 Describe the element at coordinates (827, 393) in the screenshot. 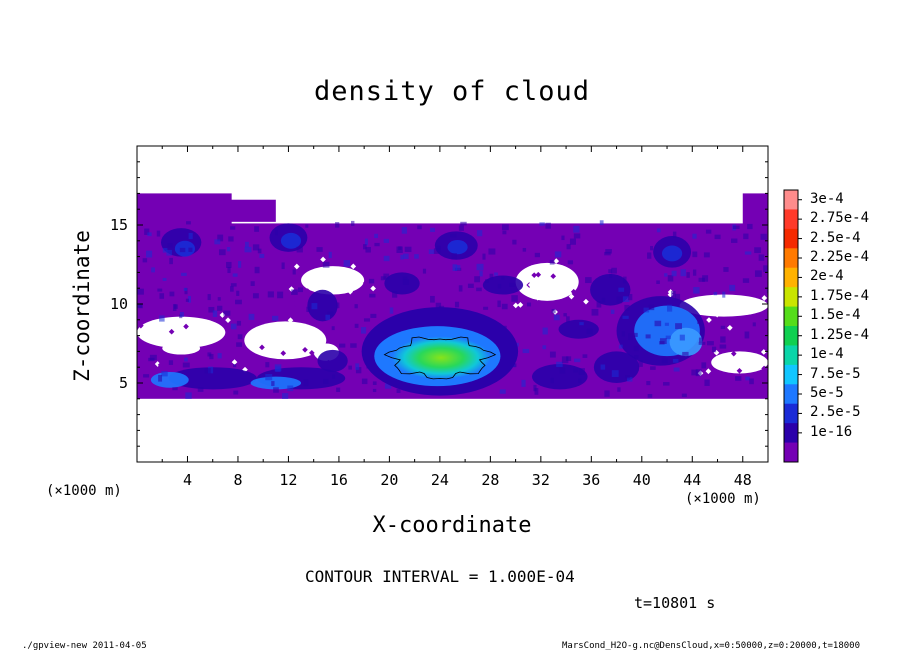

I see `colorbar-level-label: 5e-5` at that location.